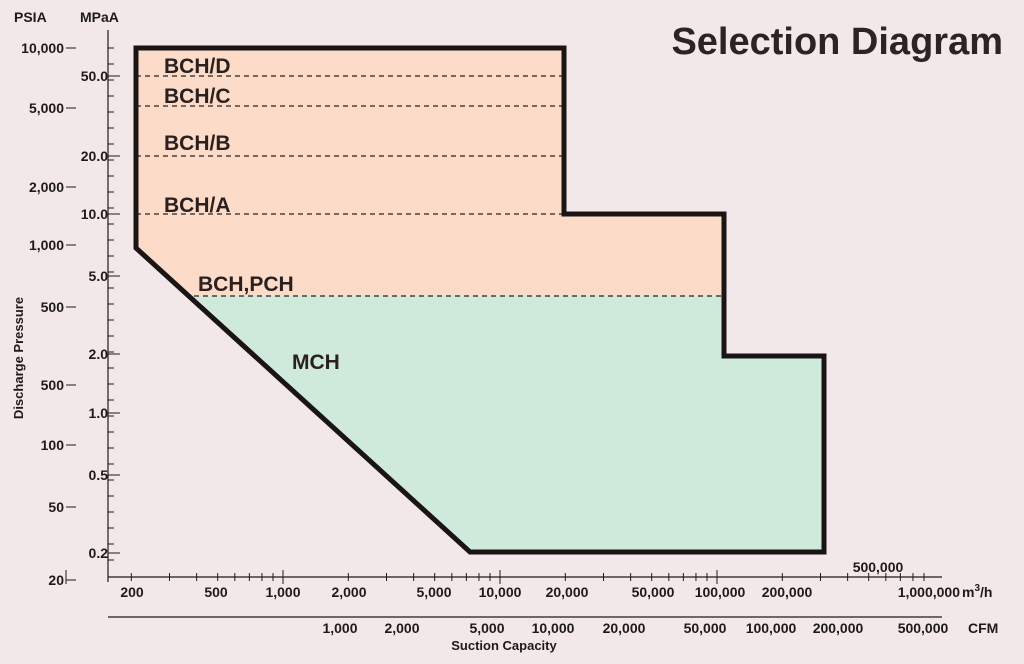 The height and width of the screenshot is (664, 1024). What do you see at coordinates (56, 580) in the screenshot?
I see `psia-tick-label: 20` at bounding box center [56, 580].